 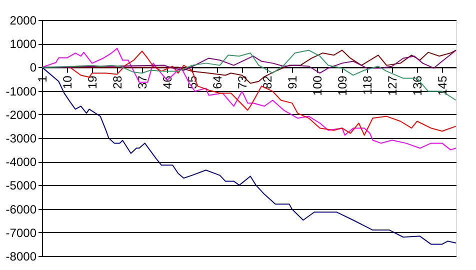 What do you see at coordinates (243, 82) in the screenshot?
I see `x-tick-label: 73` at bounding box center [243, 82].